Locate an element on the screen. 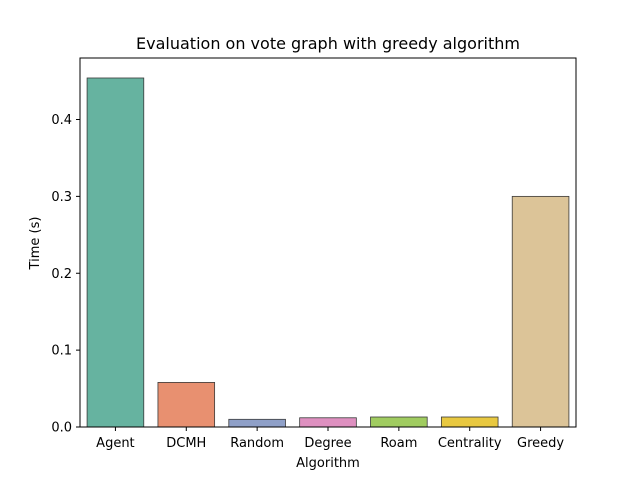 The width and height of the screenshot is (640, 480). x-axis-label: Algorithm is located at coordinates (328, 463).